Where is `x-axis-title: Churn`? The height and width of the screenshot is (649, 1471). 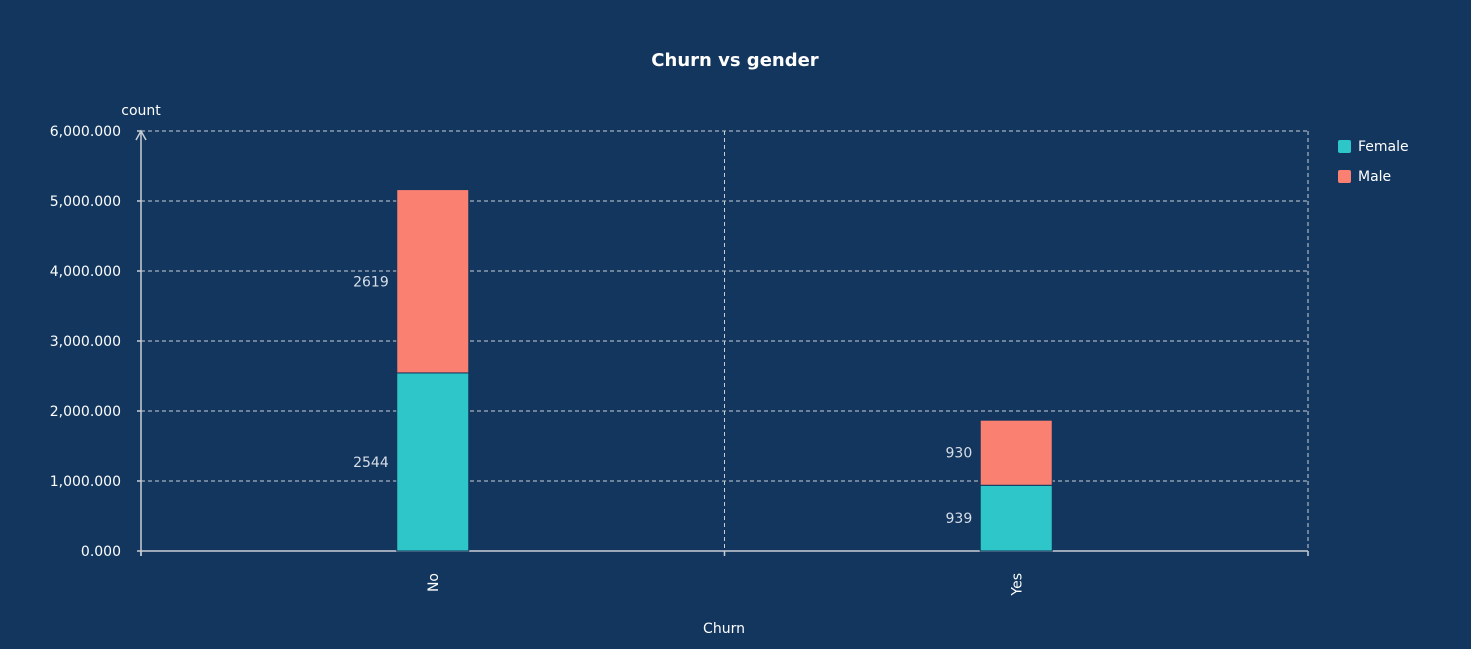 x-axis-title: Churn is located at coordinates (724, 629).